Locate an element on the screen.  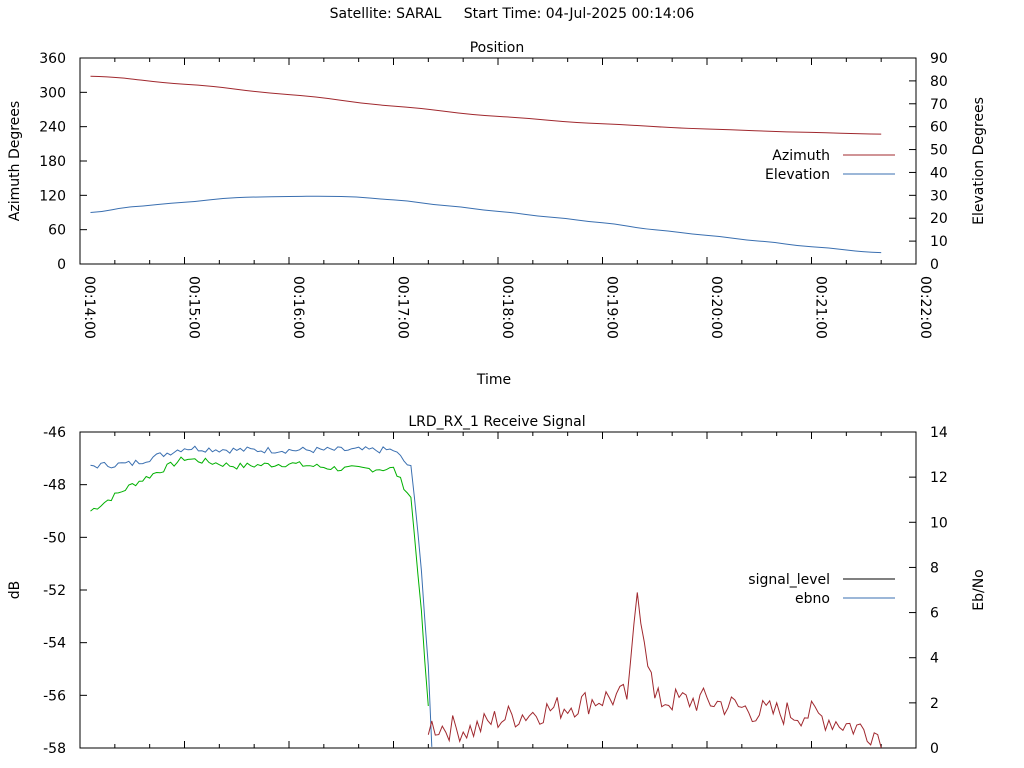
series-line-ebno is located at coordinates (261, 596).